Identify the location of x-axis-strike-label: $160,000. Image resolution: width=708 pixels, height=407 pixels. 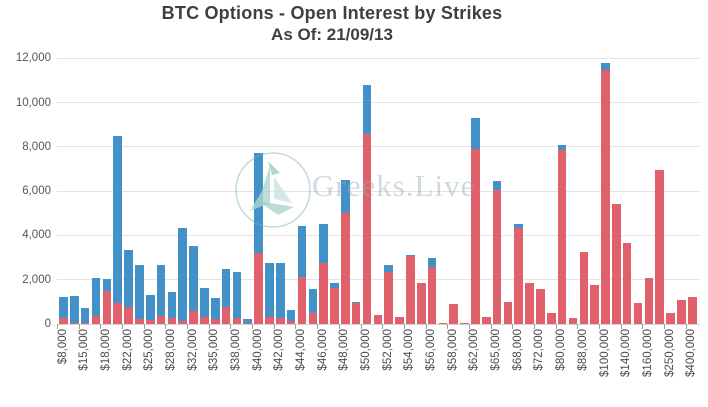
(647, 353).